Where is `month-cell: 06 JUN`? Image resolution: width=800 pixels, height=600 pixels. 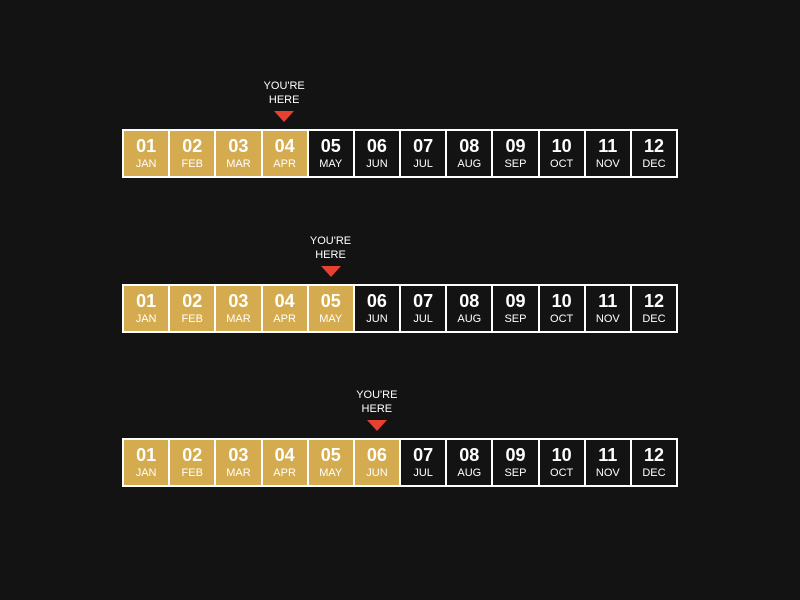 month-cell: 06 JUN is located at coordinates (377, 153).